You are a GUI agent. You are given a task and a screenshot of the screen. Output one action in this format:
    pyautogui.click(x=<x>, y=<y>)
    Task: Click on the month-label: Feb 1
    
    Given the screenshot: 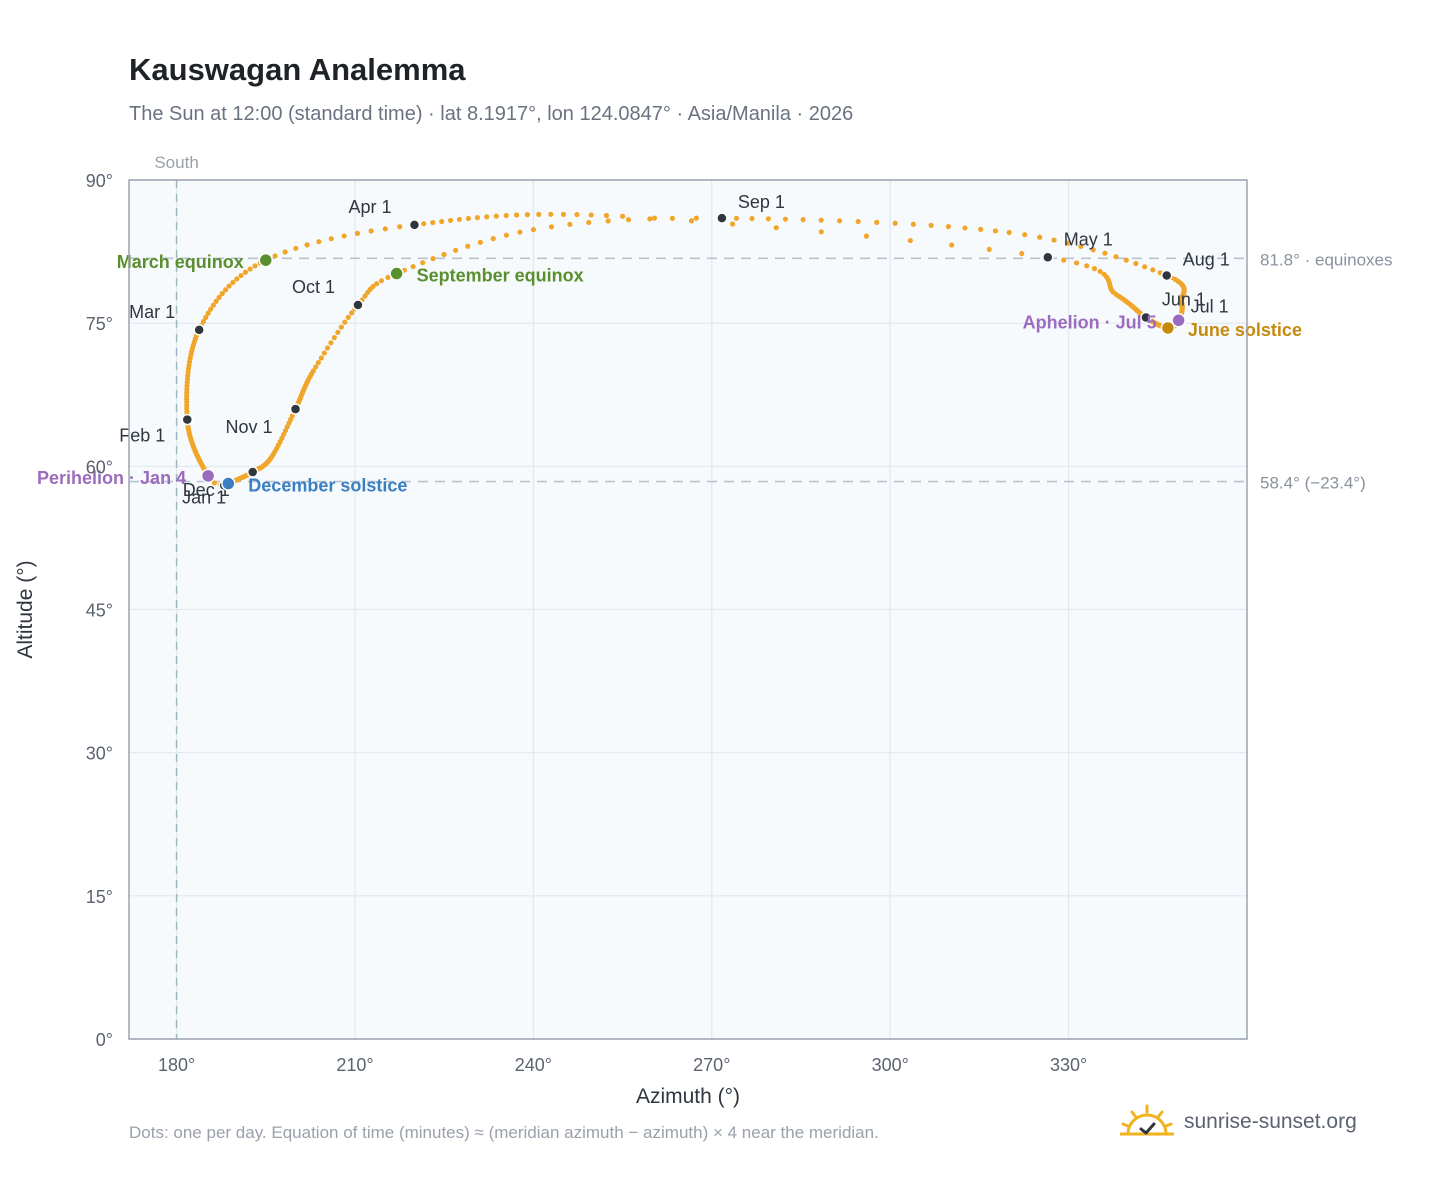 What is the action you would take?
    pyautogui.click(x=142, y=436)
    